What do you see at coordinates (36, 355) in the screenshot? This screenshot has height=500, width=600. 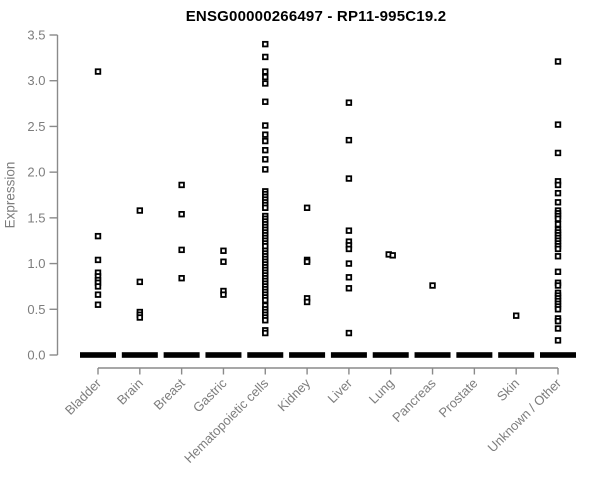 I see `y-tick-label: 0.0` at bounding box center [36, 355].